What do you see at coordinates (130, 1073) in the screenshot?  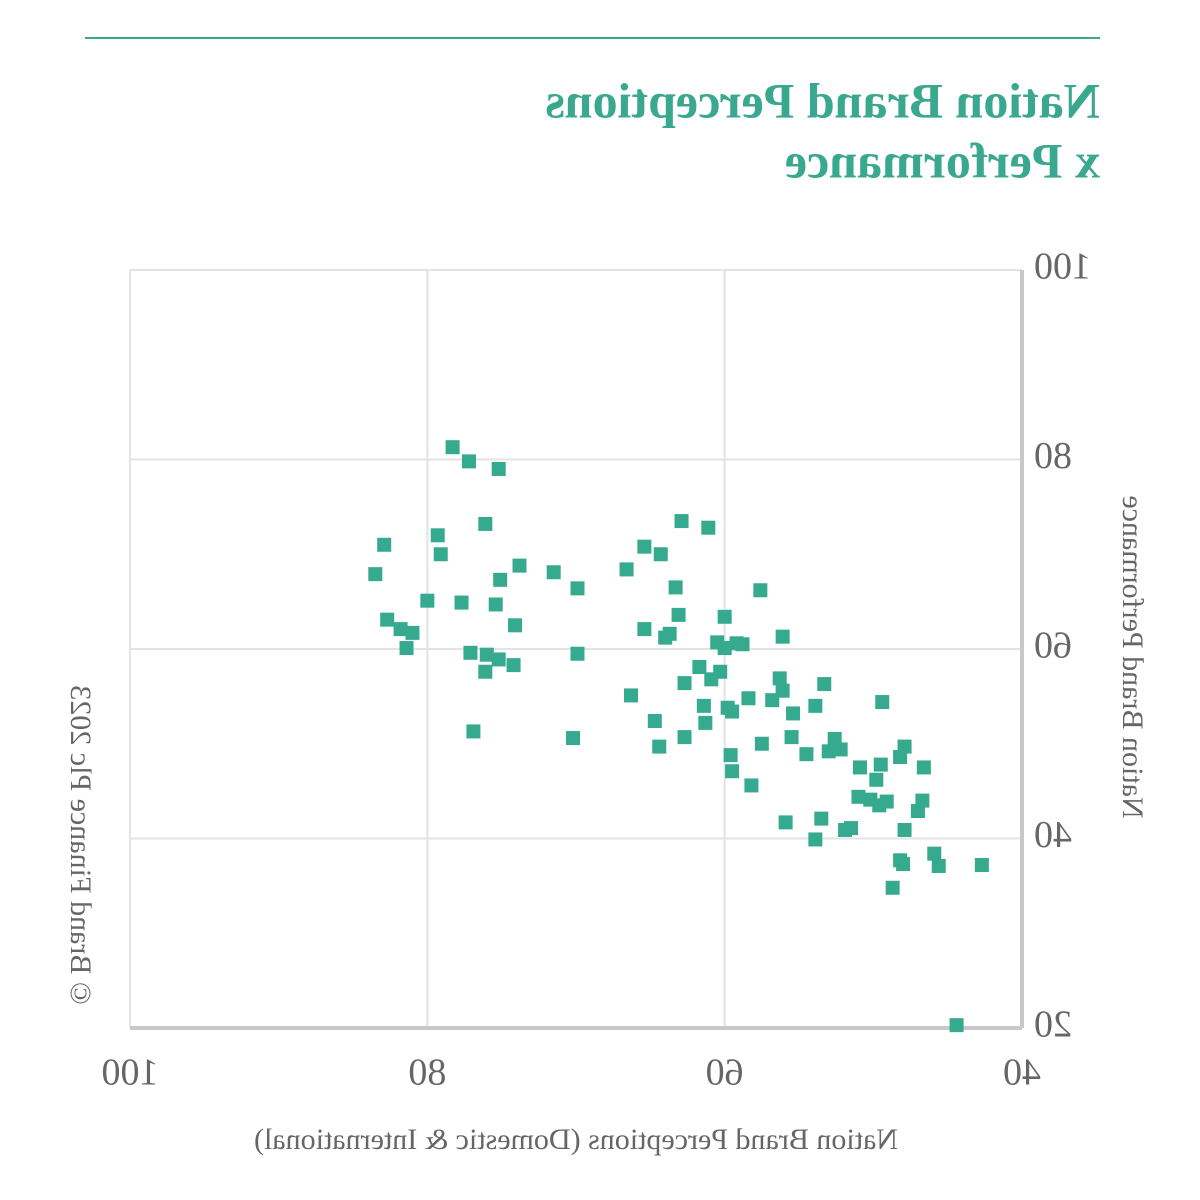 I see `x-tick-label: 100` at bounding box center [130, 1073].